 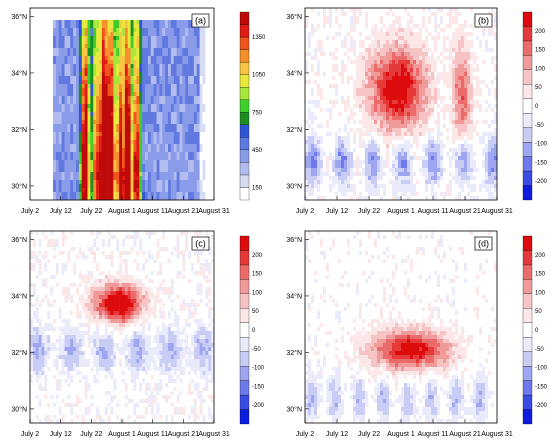 What do you see at coordinates (259, 76) in the screenshot?
I see `colorbar-tick-label: 1050` at bounding box center [259, 76].